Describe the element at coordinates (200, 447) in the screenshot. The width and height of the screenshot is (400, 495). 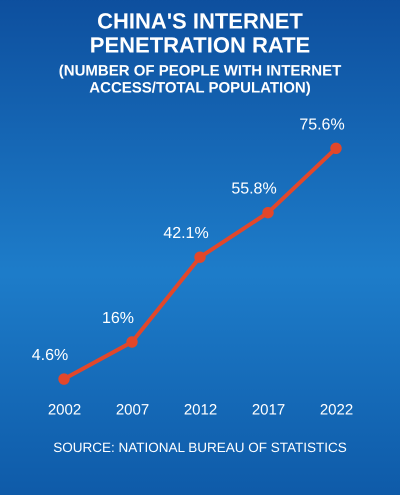
I see `source-note: SOURCE: NATIONAL BUREAU OF STATISTICS` at that location.